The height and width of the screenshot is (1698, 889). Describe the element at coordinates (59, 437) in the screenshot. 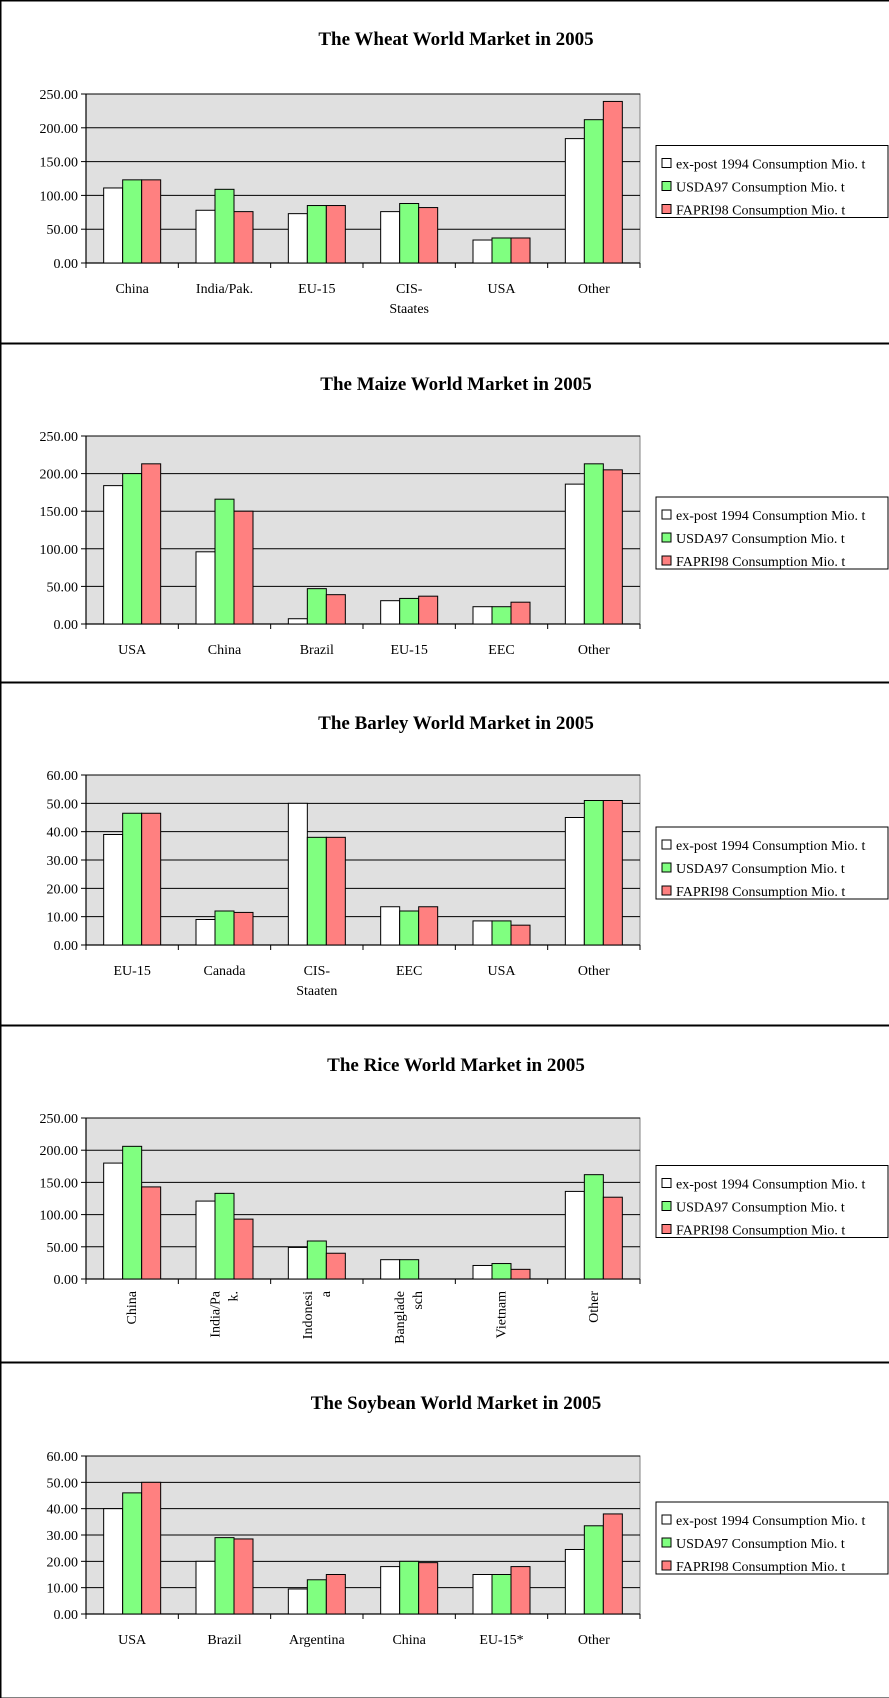

I see `y-tick-label: 250.00` at that location.